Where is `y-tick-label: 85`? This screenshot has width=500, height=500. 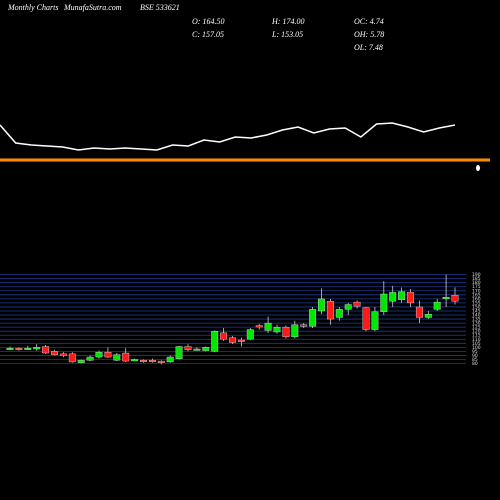 y-tick-label: 85 is located at coordinates (475, 360).